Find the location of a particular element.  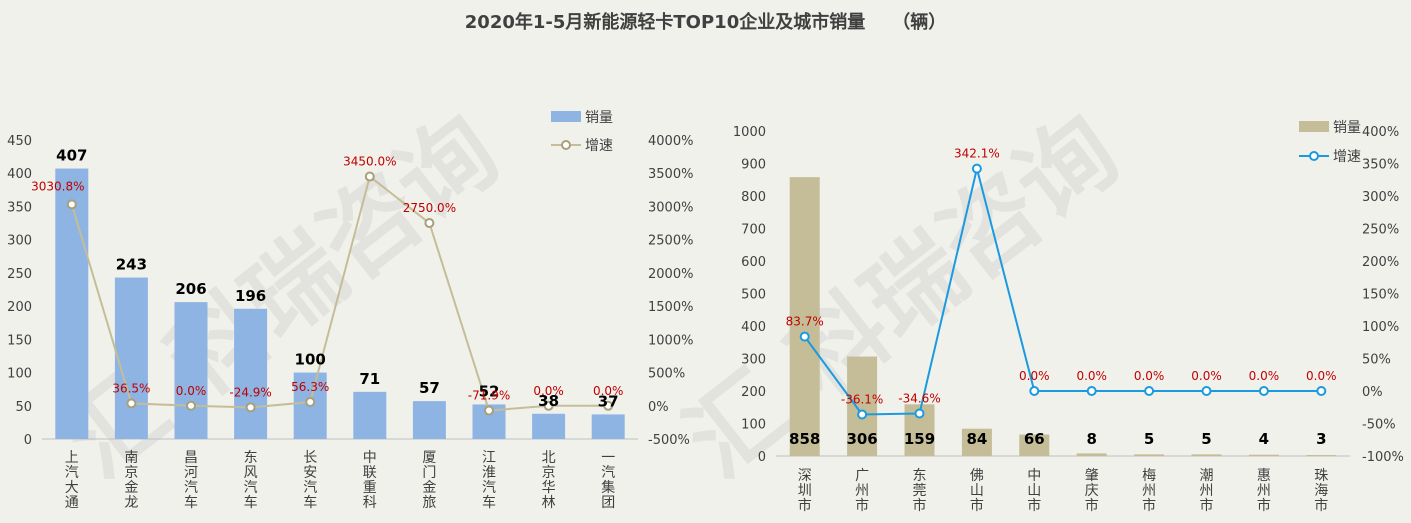

y-right-tick-label: 50% is located at coordinates (1376, 360).